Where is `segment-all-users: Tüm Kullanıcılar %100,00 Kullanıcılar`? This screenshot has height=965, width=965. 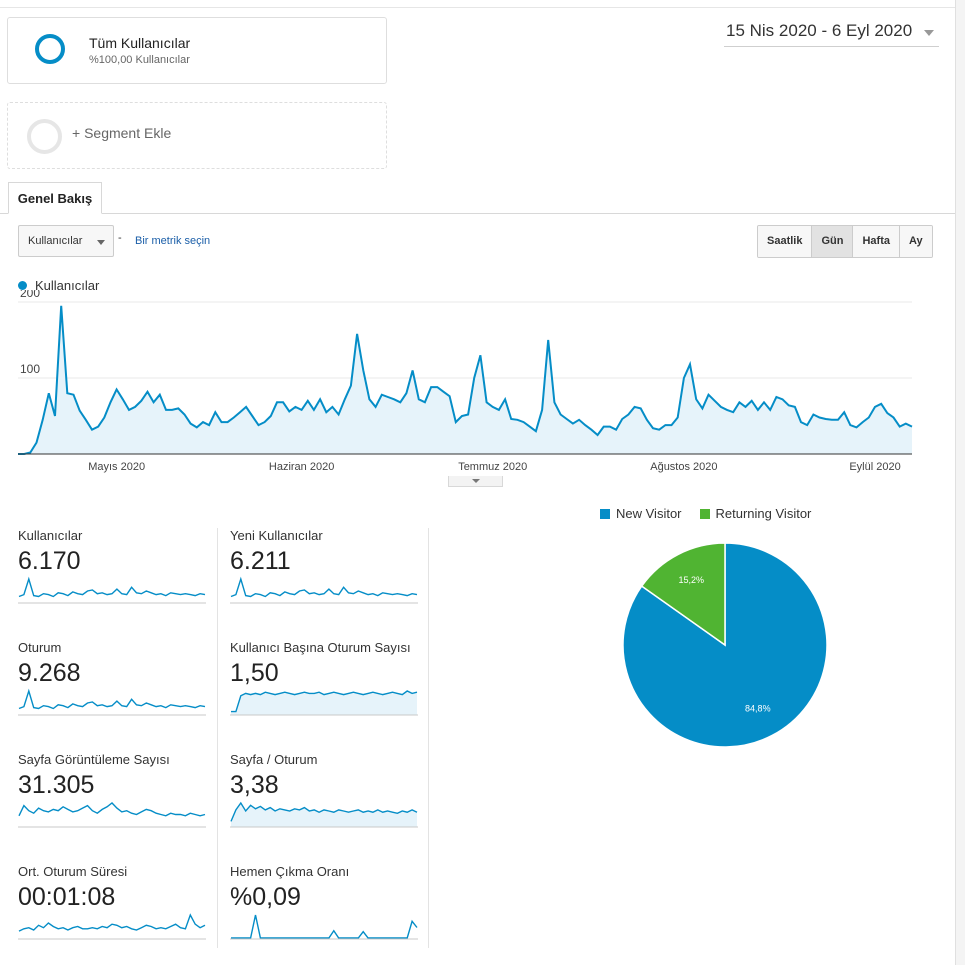
segment-all-users: Tüm Kullanıcılar %100,00 Kullanıcılar is located at coordinates (197, 50).